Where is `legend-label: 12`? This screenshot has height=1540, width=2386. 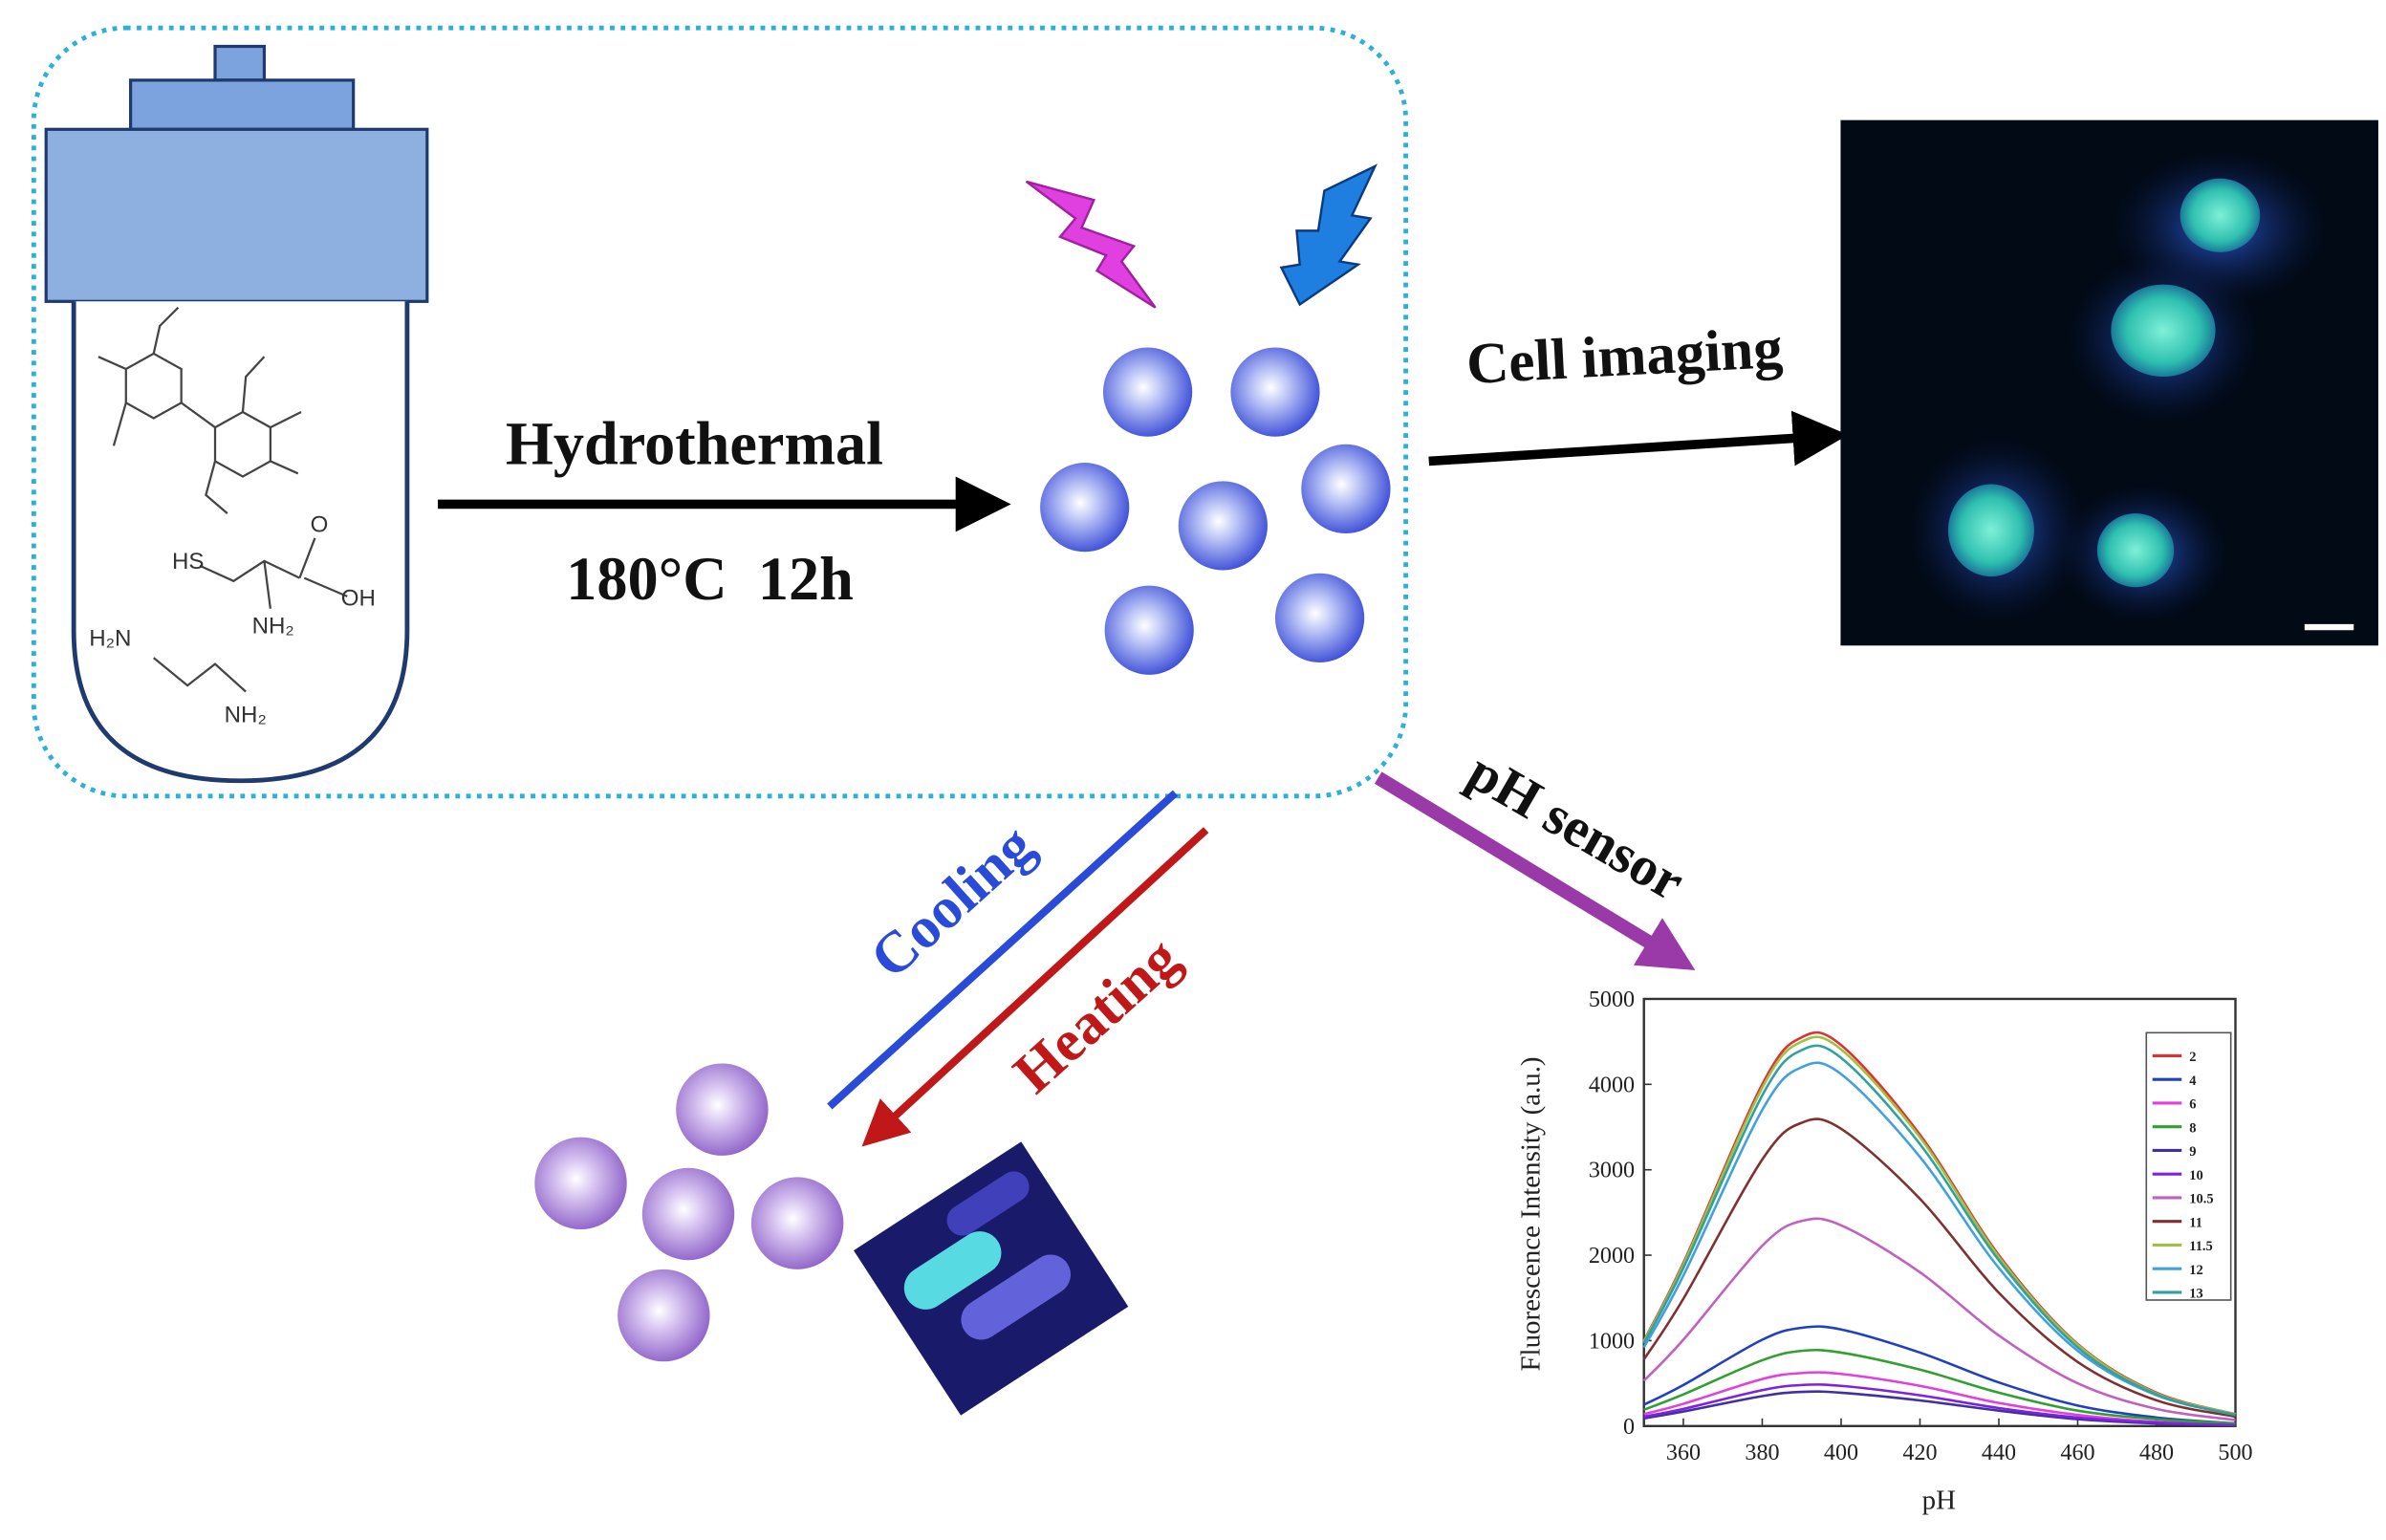 legend-label: 12 is located at coordinates (2195, 1270).